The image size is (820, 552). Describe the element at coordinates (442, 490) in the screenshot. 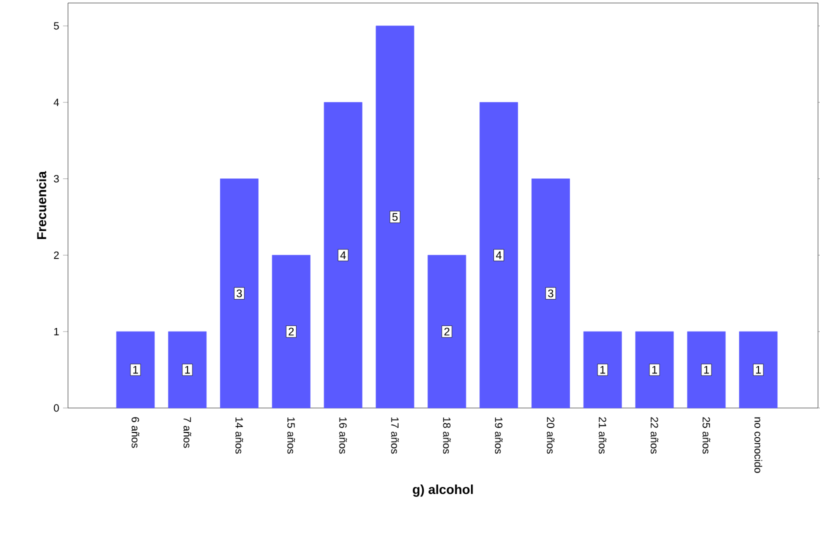

I see `x-axis-title: g) alcohol` at that location.